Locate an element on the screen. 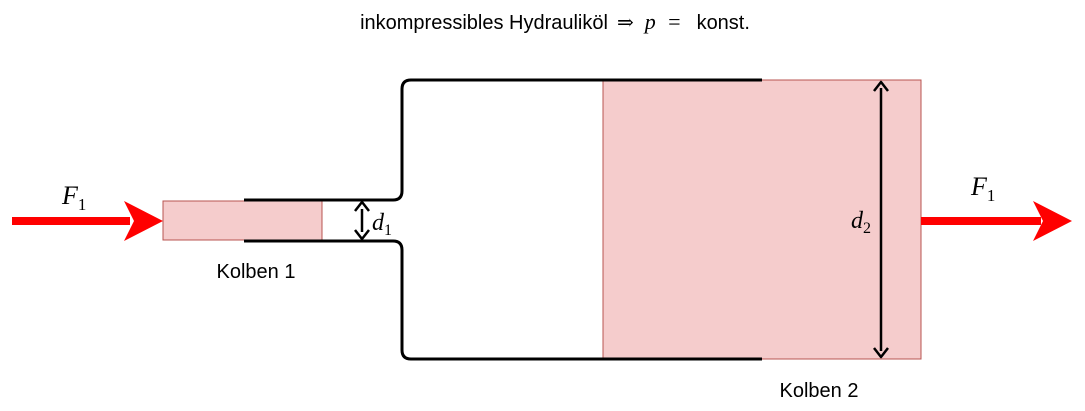 Image resolution: width=1085 pixels, height=411 pixels. title: inkompressibles Hydrauliköl ⇒ p = konst. is located at coordinates (555, 21).